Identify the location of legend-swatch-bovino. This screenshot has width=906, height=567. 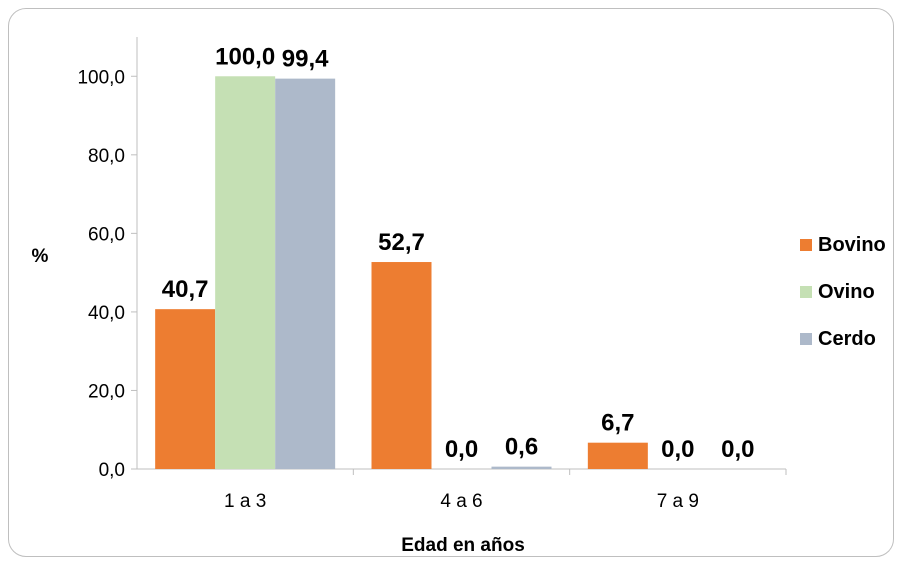
(806, 245).